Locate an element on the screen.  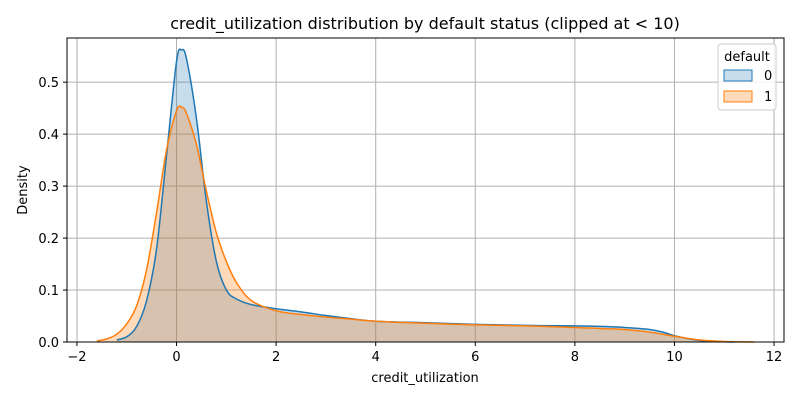
y-axis-ticks: 0.0 0.1 0.2 0.3 0.4 0.5 is located at coordinates (52, 213).